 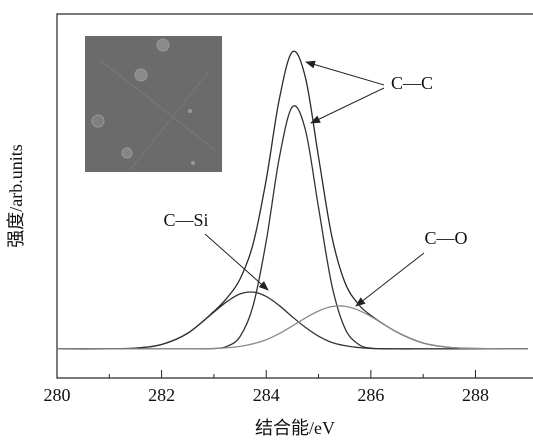 I want to click on x-tick-label: 284, so click(x=266, y=395).